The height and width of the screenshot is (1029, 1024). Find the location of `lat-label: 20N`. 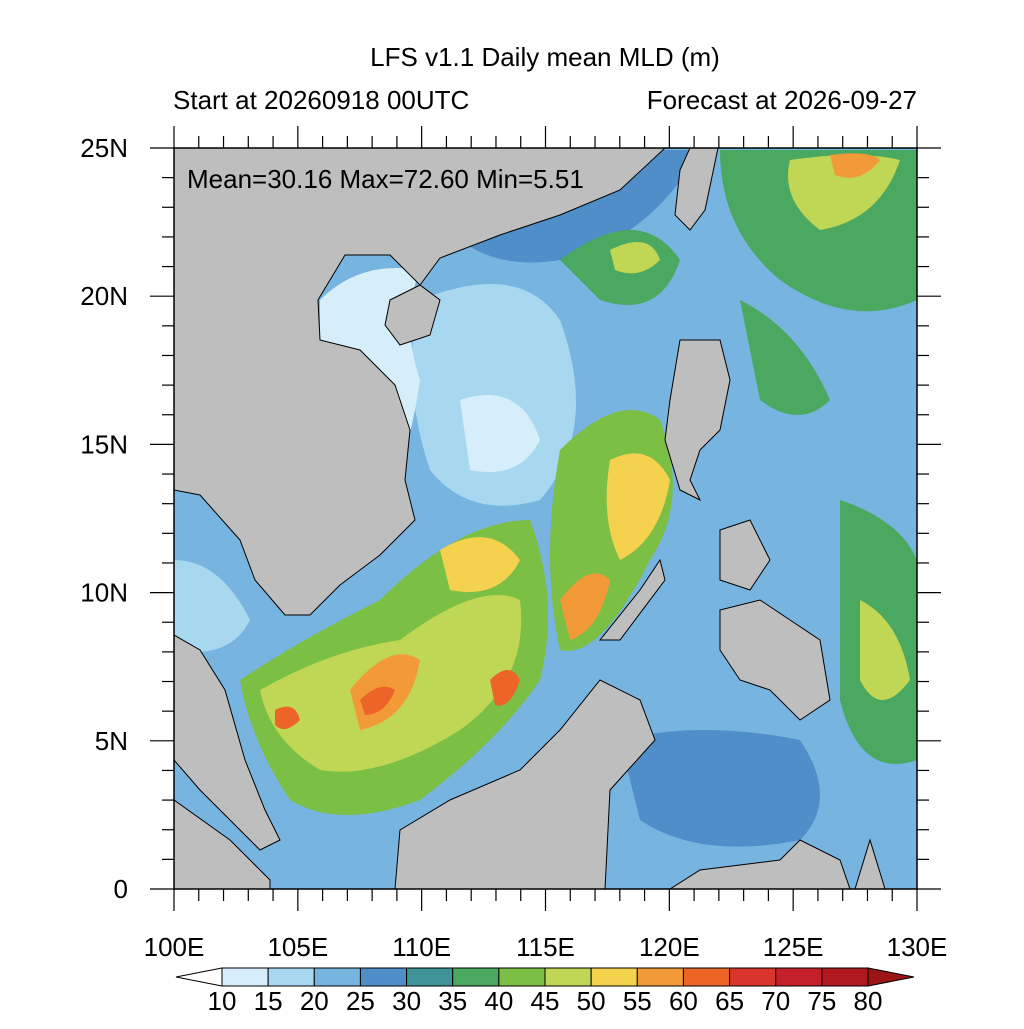

lat-label: 20N is located at coordinates (104, 296).